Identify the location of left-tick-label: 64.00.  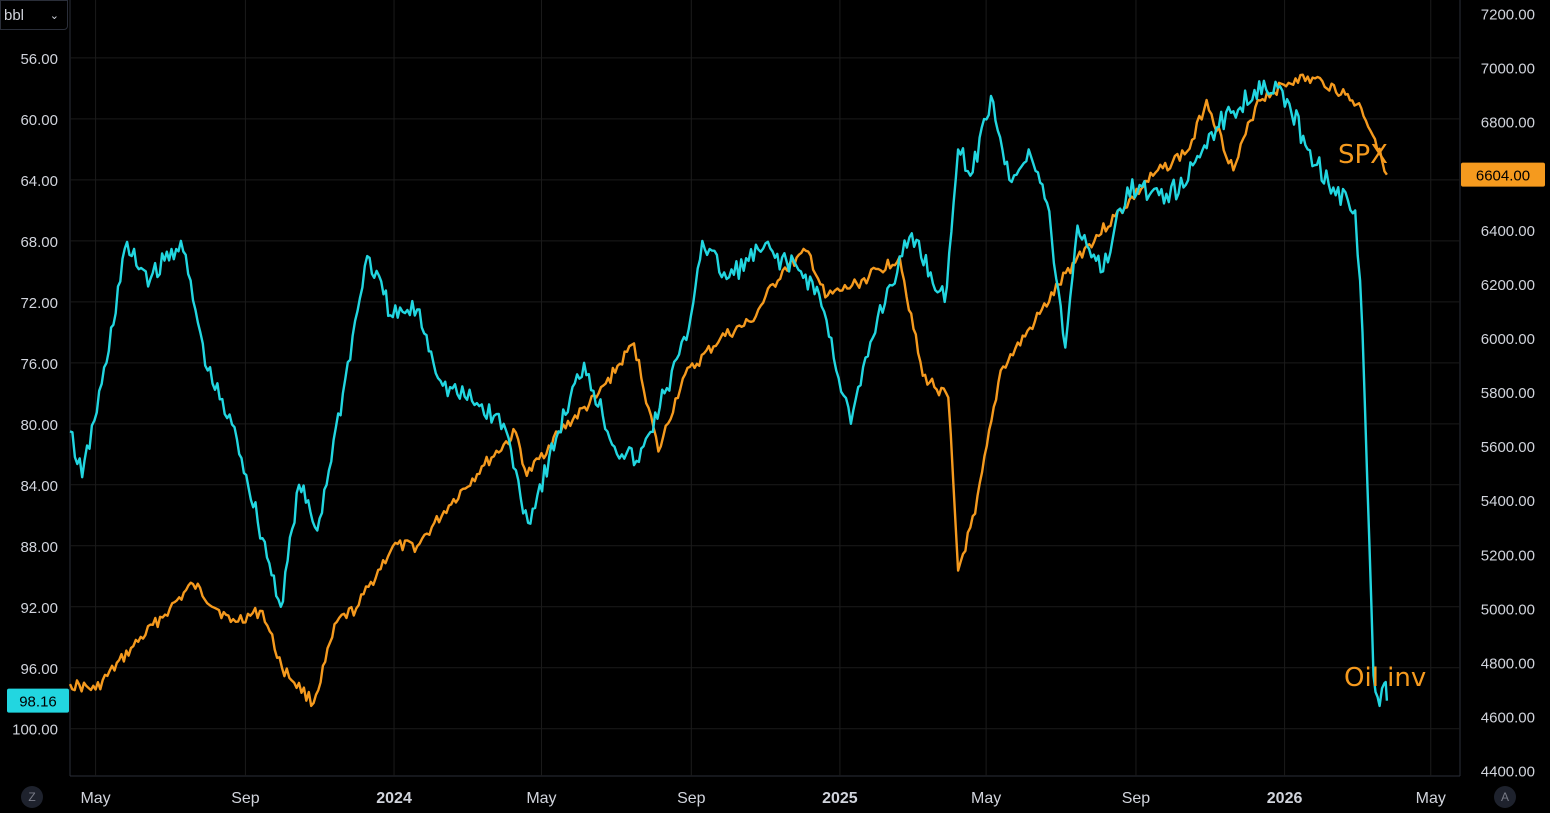
(39, 181).